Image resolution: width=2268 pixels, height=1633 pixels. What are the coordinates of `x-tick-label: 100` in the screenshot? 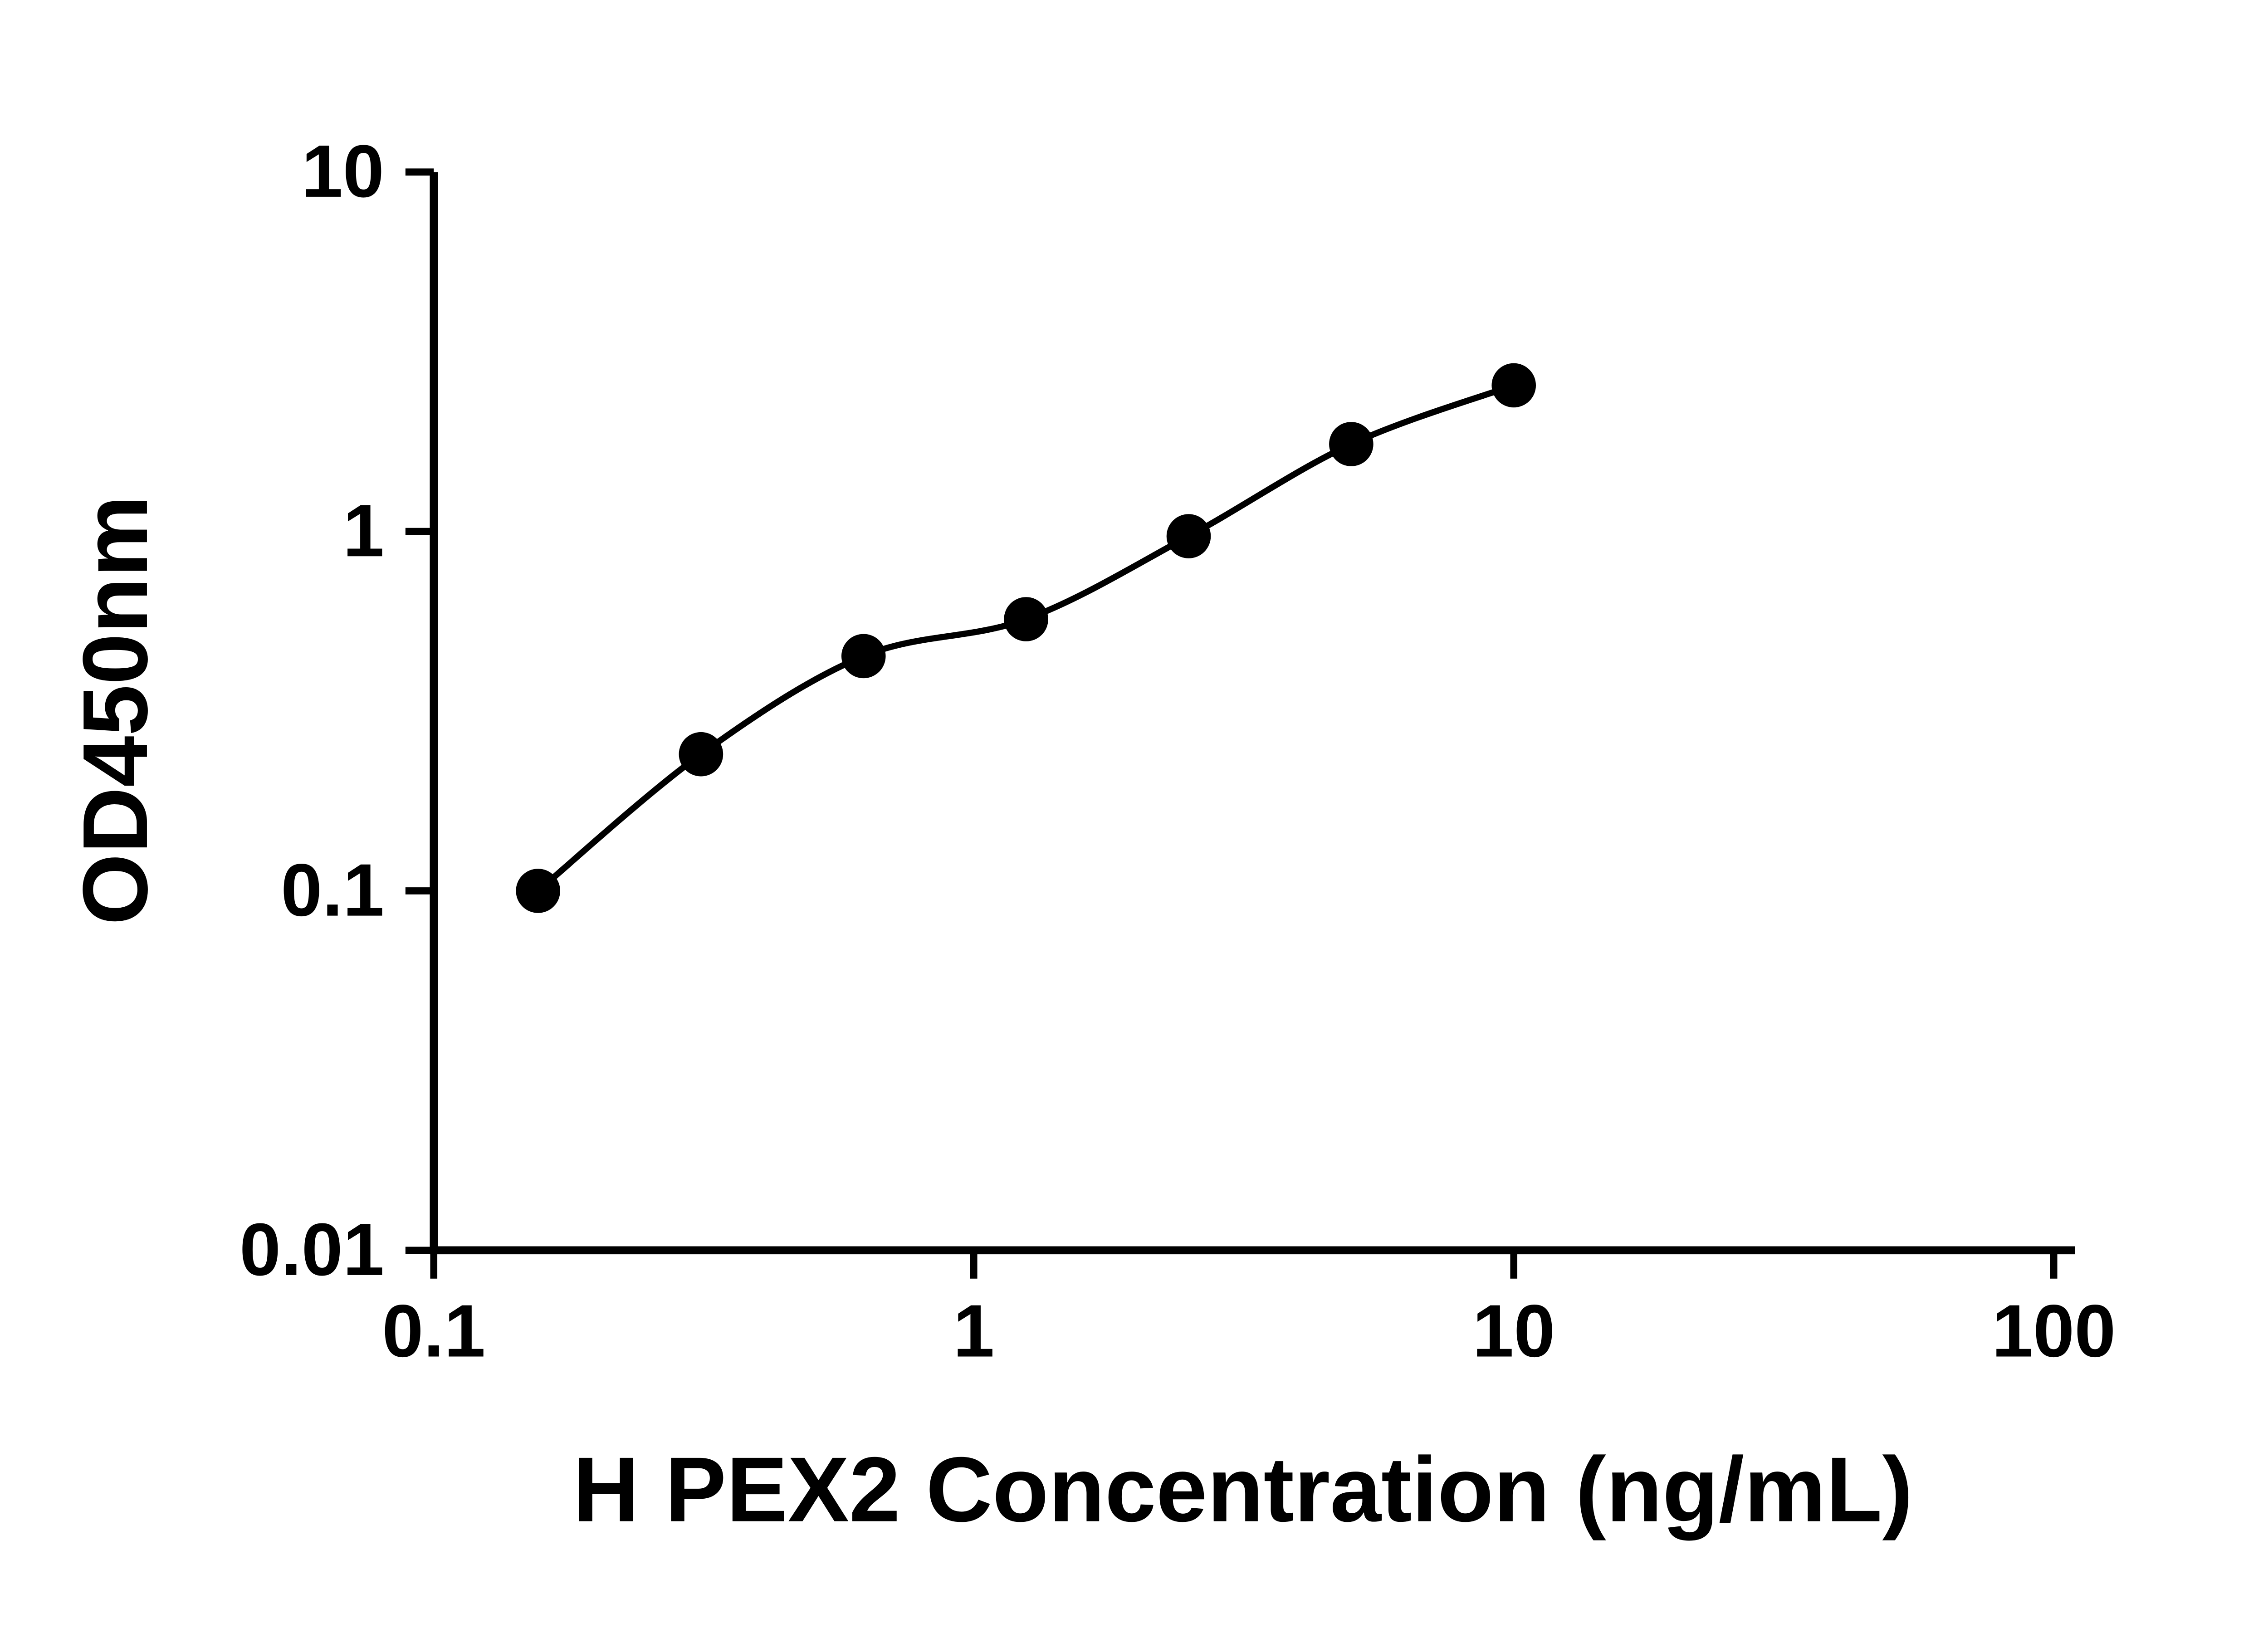 It's located at (2054, 1330).